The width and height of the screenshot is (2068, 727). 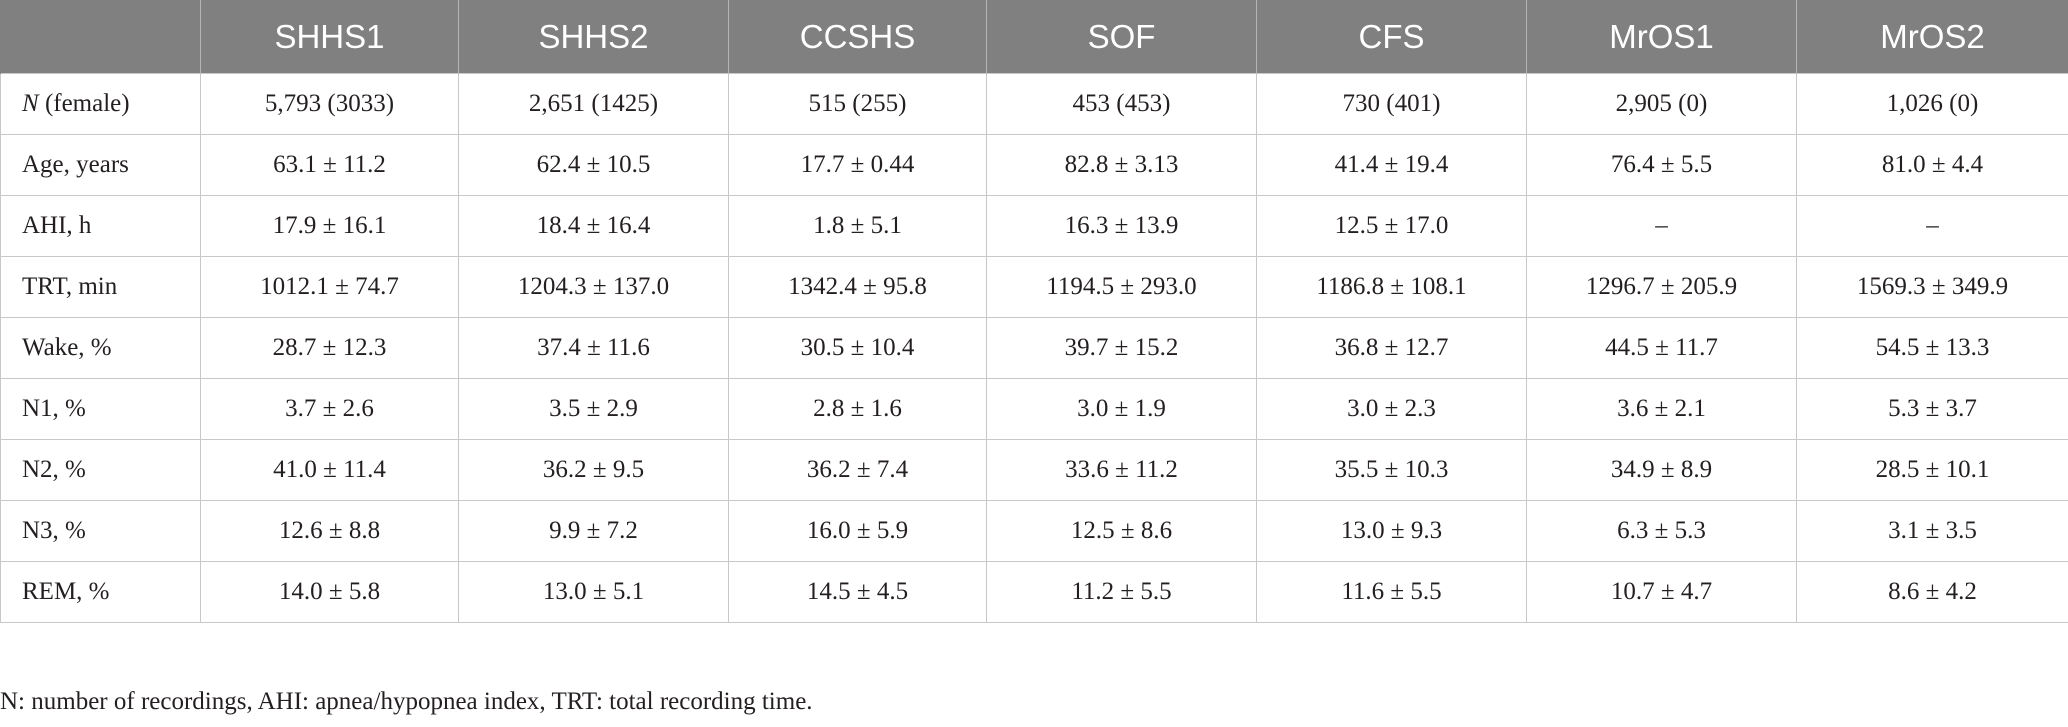 I want to click on header-row: SHHS1 SHHS2 CCSHS SOF CFS MrOS1 MrOS2, so click(x=1034, y=37).